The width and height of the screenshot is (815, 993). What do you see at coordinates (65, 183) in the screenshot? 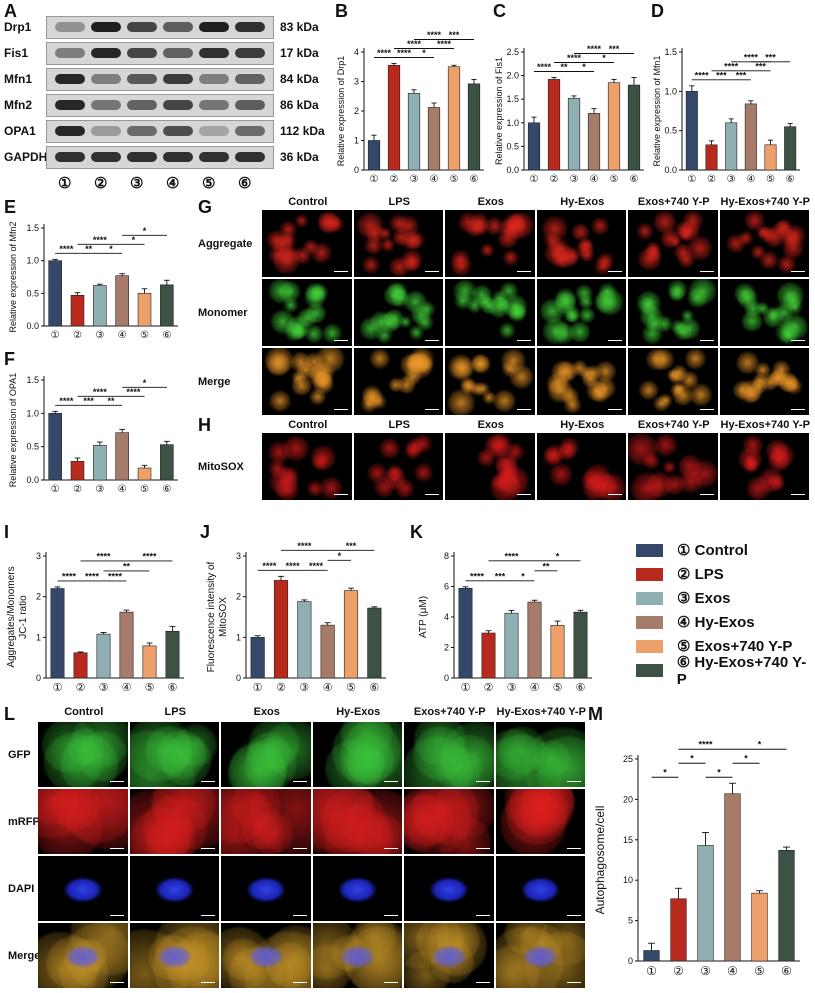
I see `blot-lane-label: ①` at bounding box center [65, 183].